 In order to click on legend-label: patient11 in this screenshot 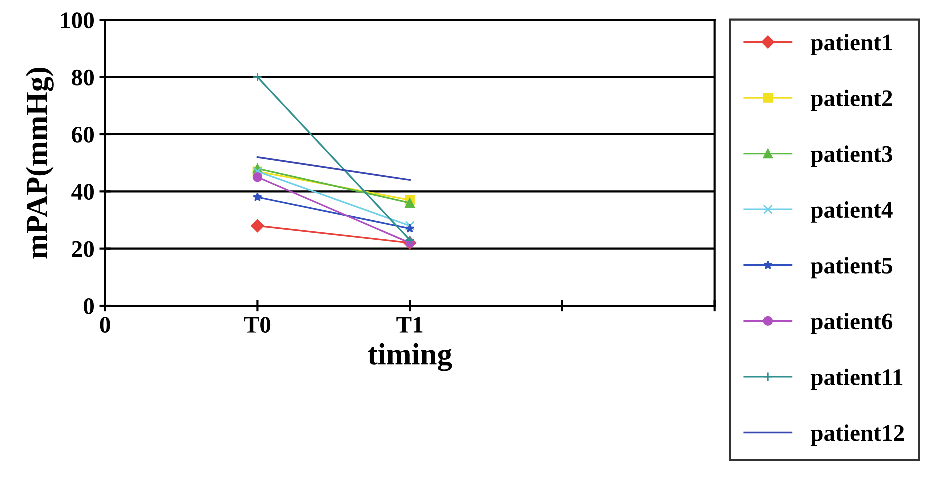, I will do `click(856, 379)`.